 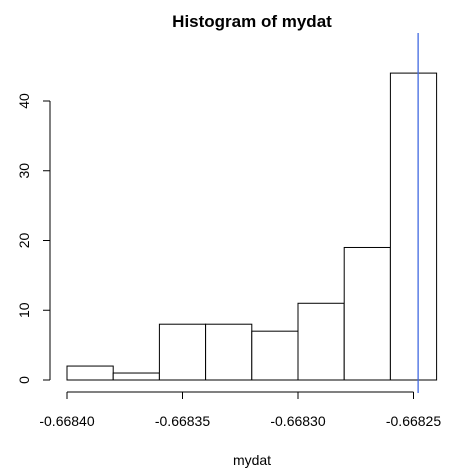 What do you see at coordinates (252, 460) in the screenshot?
I see `x-axis-label: mydat` at bounding box center [252, 460].